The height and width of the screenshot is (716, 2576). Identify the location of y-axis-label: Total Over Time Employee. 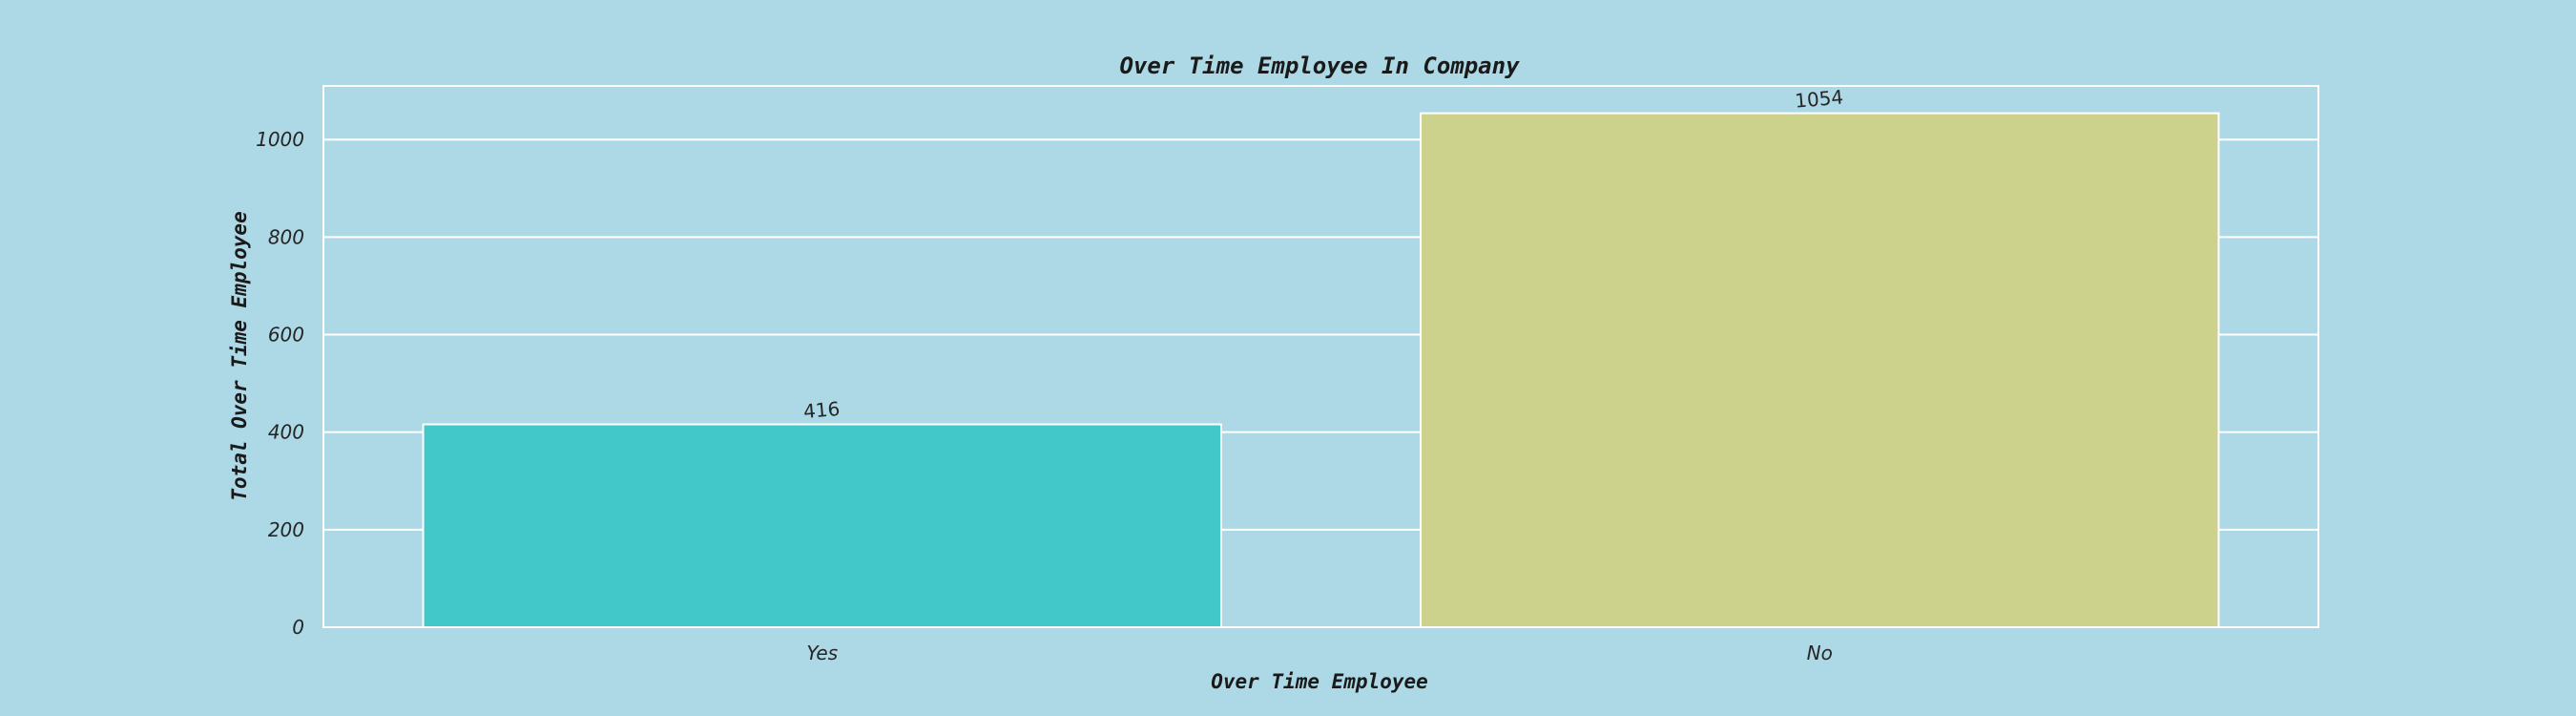
(239, 355).